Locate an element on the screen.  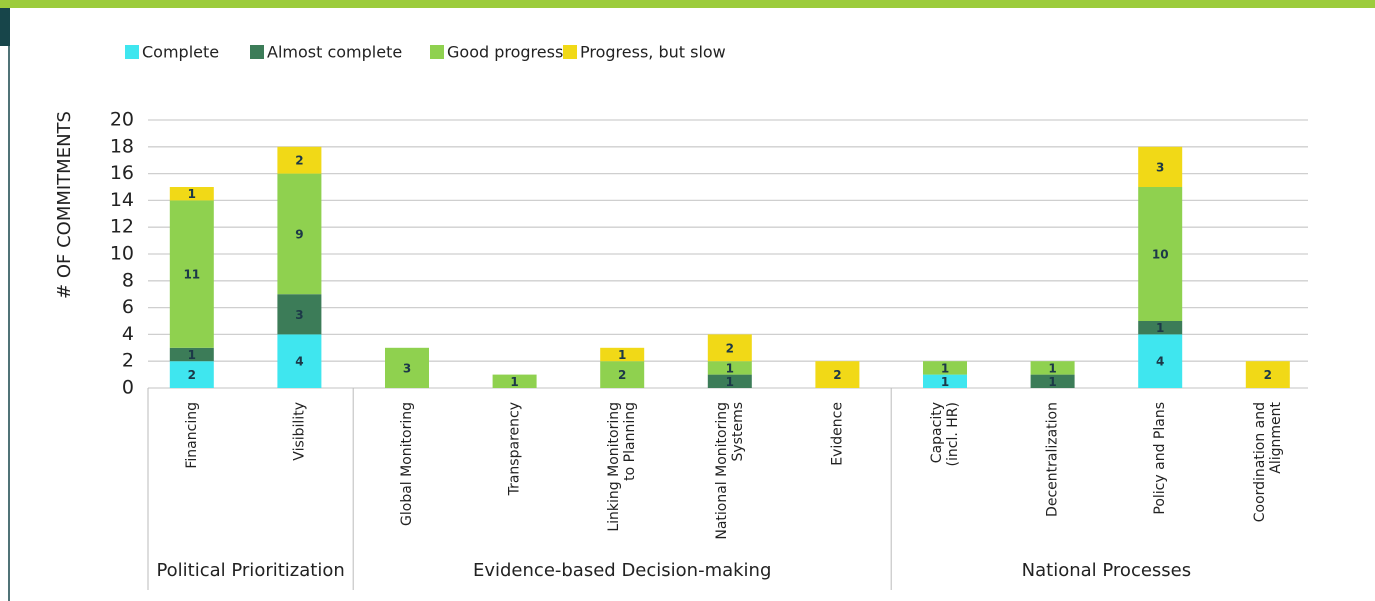
y-tick-label: 18 is located at coordinates (122, 146).